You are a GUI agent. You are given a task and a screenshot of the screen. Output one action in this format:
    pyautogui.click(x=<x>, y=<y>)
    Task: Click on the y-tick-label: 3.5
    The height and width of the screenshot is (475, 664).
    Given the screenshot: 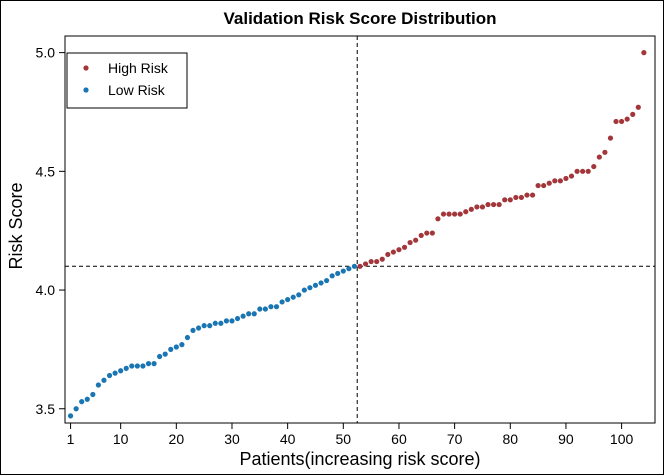 What is the action you would take?
    pyautogui.click(x=46, y=409)
    